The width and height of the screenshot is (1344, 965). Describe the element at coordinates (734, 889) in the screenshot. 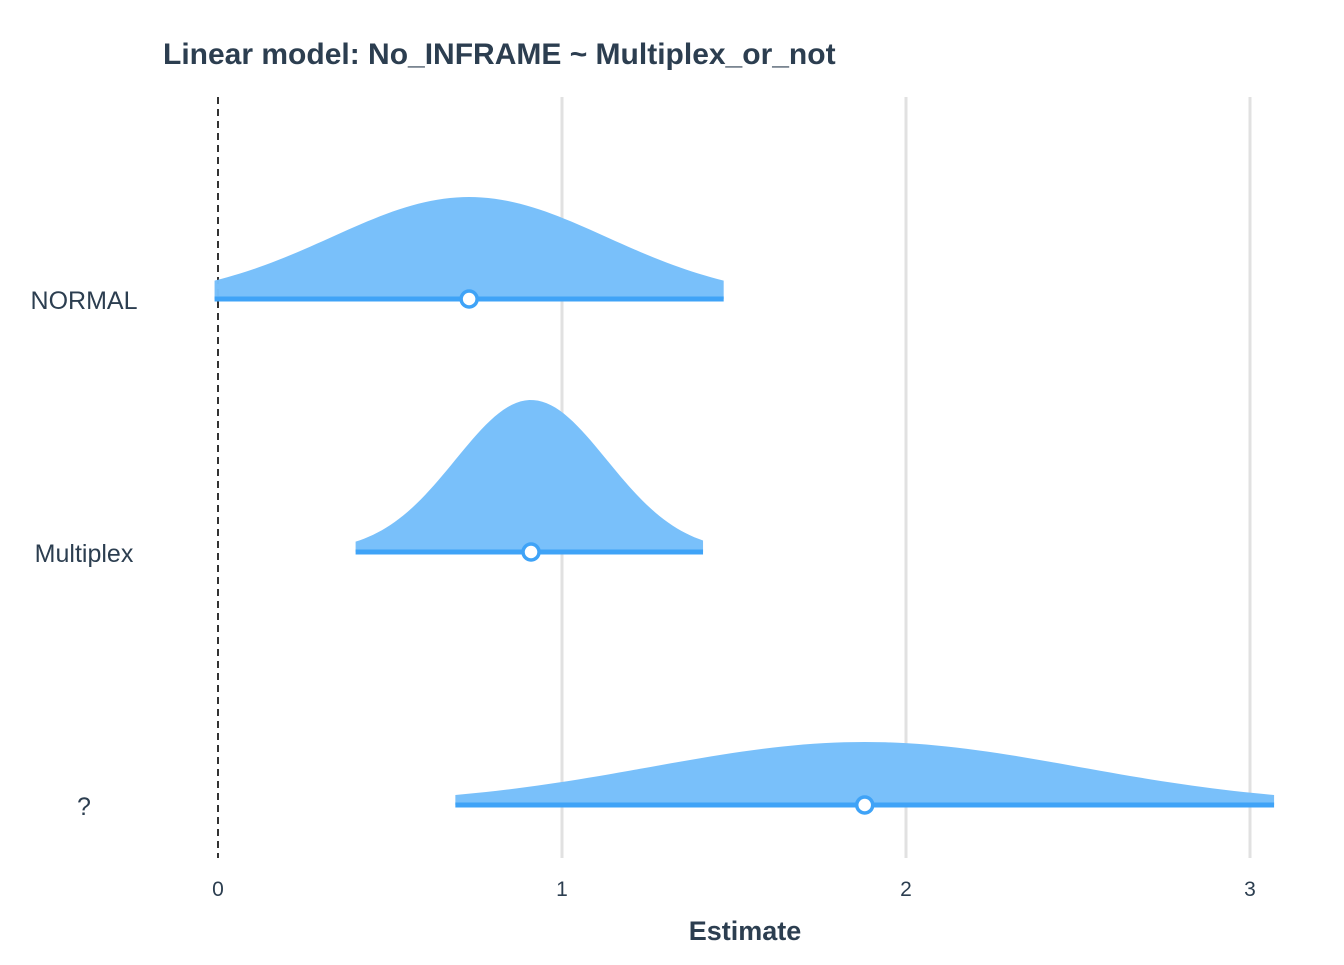

I see `x-tick-labels: 0 1 2 3` at that location.